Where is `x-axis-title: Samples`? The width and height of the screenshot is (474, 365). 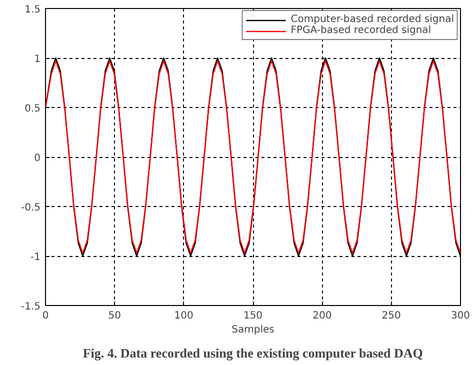 x-axis-title: Samples is located at coordinates (253, 330).